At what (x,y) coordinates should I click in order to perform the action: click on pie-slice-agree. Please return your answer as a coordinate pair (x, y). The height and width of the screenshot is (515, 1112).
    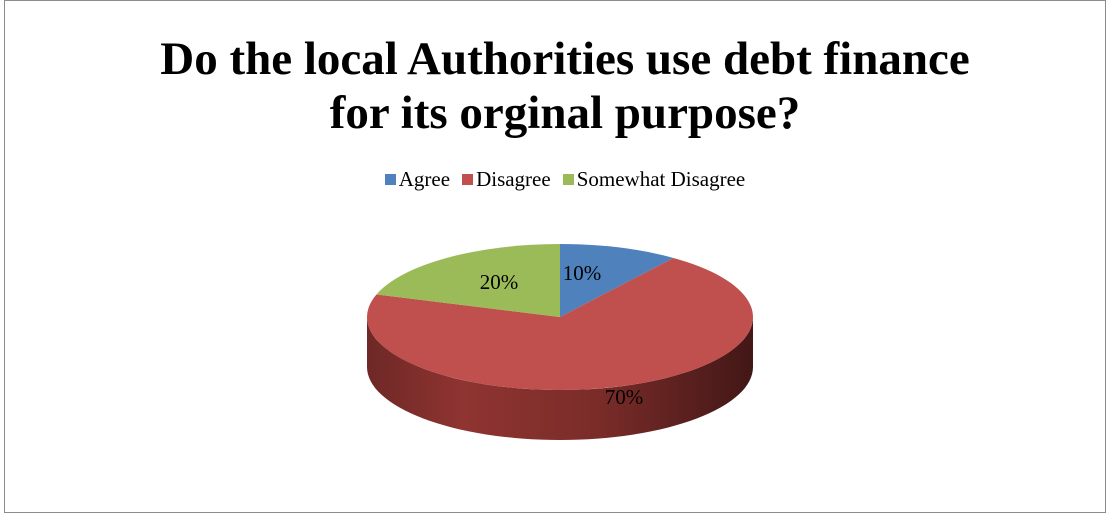
    Looking at the image, I should click on (617, 280).